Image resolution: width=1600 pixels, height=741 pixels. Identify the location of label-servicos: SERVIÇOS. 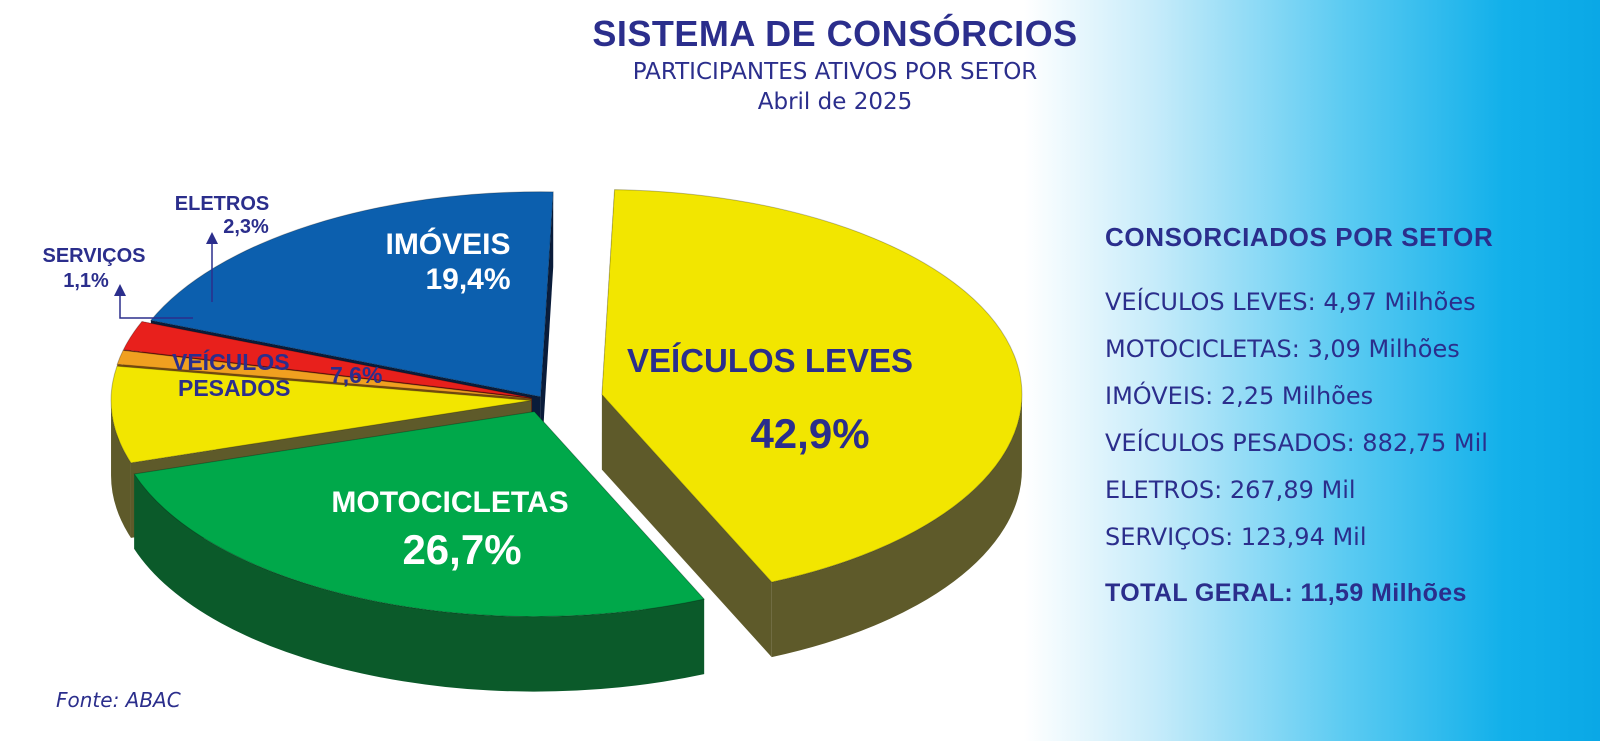
(94, 256).